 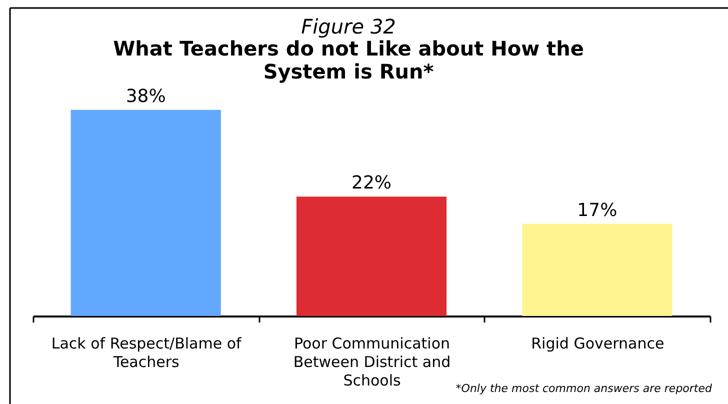 I want to click on data-label: 22%, so click(x=371, y=183).